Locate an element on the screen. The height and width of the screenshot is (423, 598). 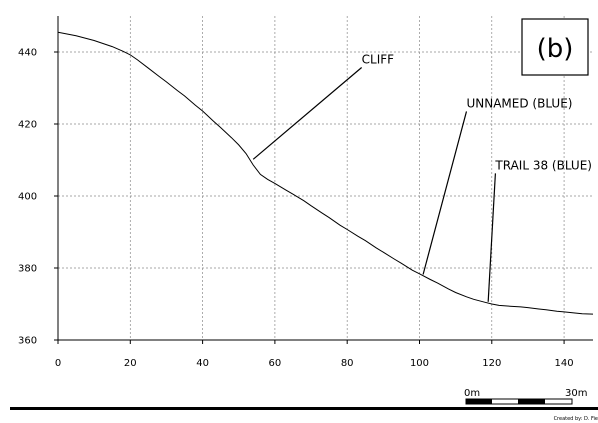
panel-label: (b) is located at coordinates (555, 49).